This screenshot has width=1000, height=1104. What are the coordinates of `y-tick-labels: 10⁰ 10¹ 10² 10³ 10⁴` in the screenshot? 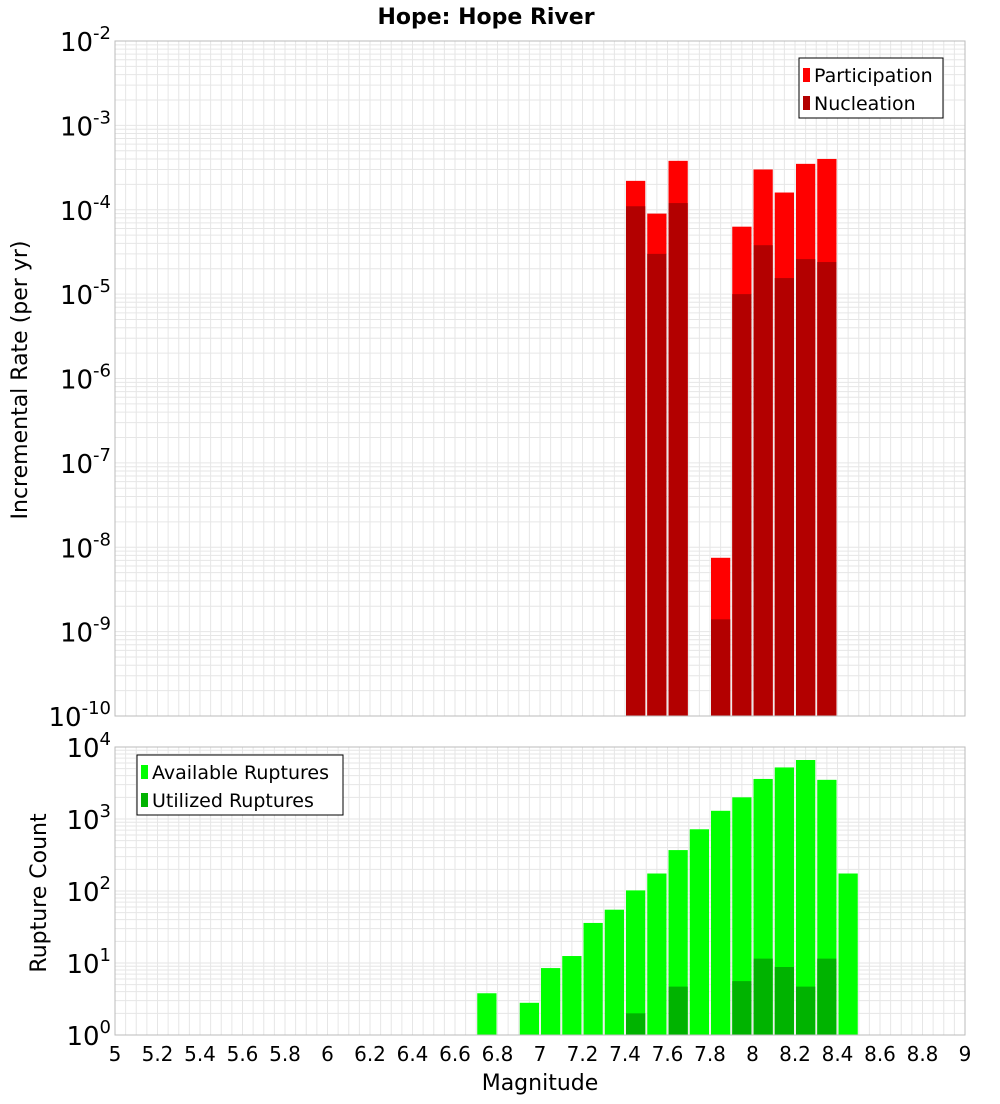 It's located at (88, 890).